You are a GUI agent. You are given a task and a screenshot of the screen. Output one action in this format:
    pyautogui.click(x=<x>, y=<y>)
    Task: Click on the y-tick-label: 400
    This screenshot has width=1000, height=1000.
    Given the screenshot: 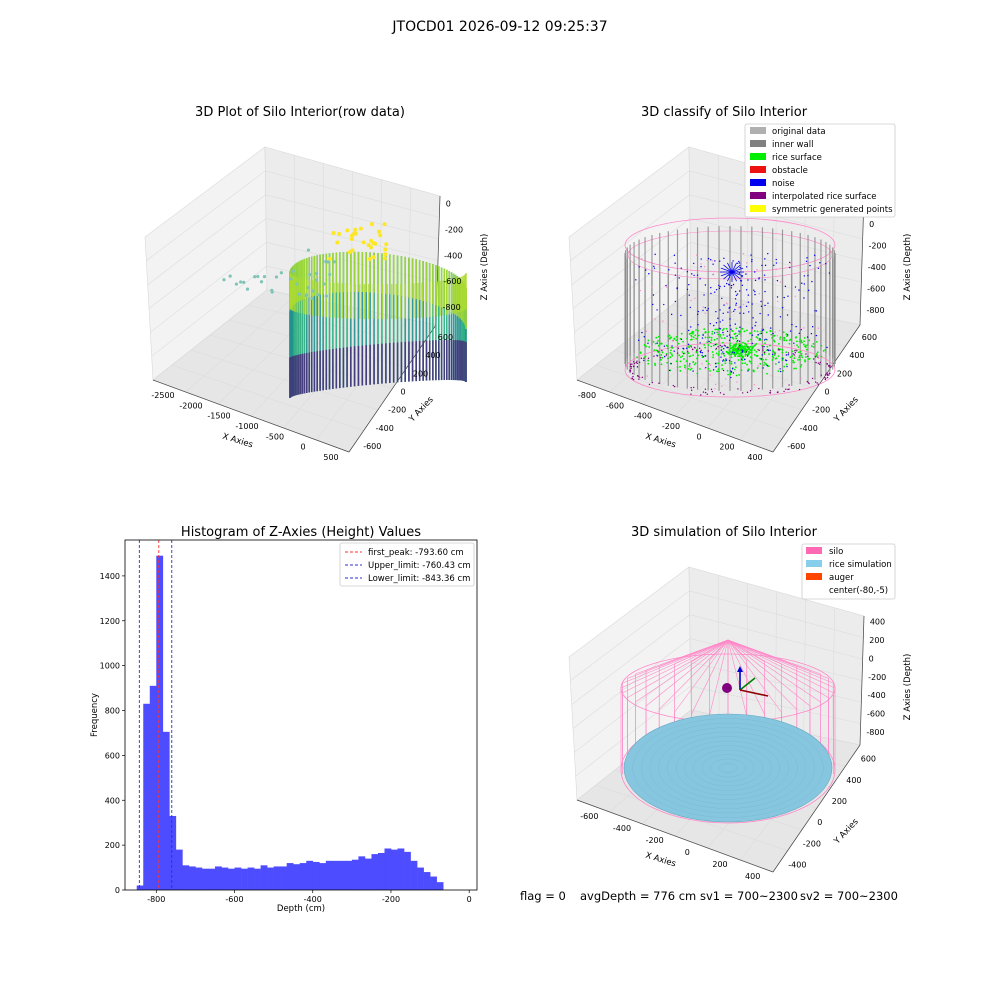 What is the action you would take?
    pyautogui.click(x=853, y=780)
    